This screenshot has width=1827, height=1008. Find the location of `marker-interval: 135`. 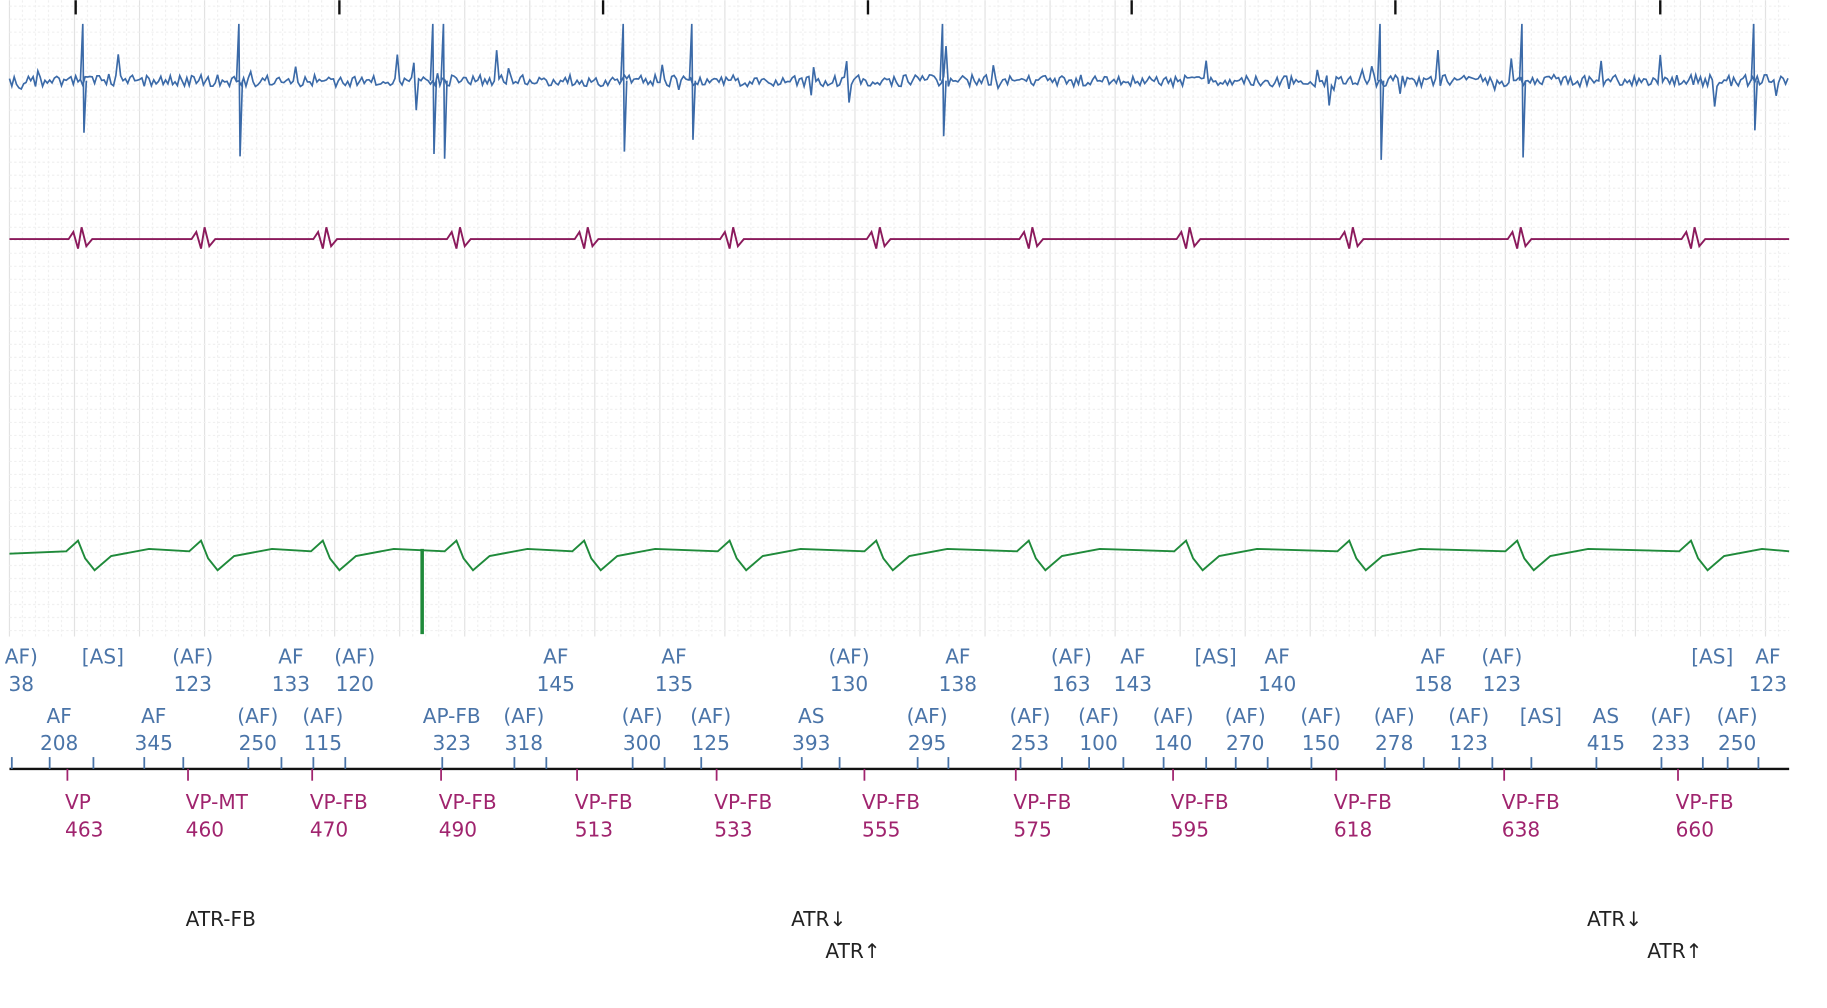

marker-interval: 135 is located at coordinates (674, 684).